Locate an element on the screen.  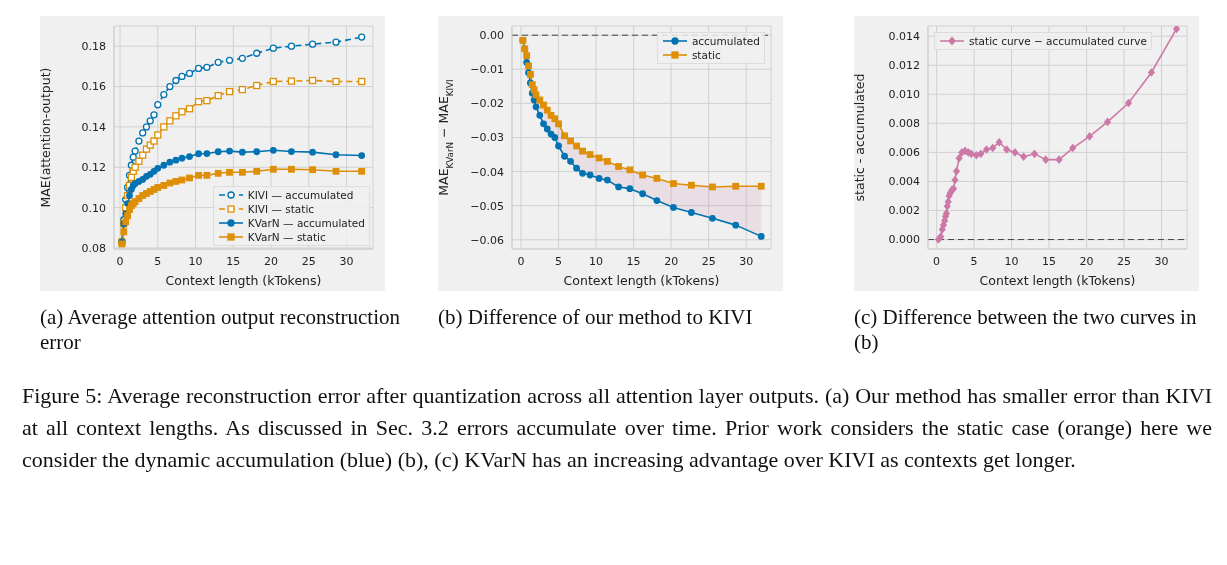
y-tick-label: 0.014 is located at coordinates (904, 37).